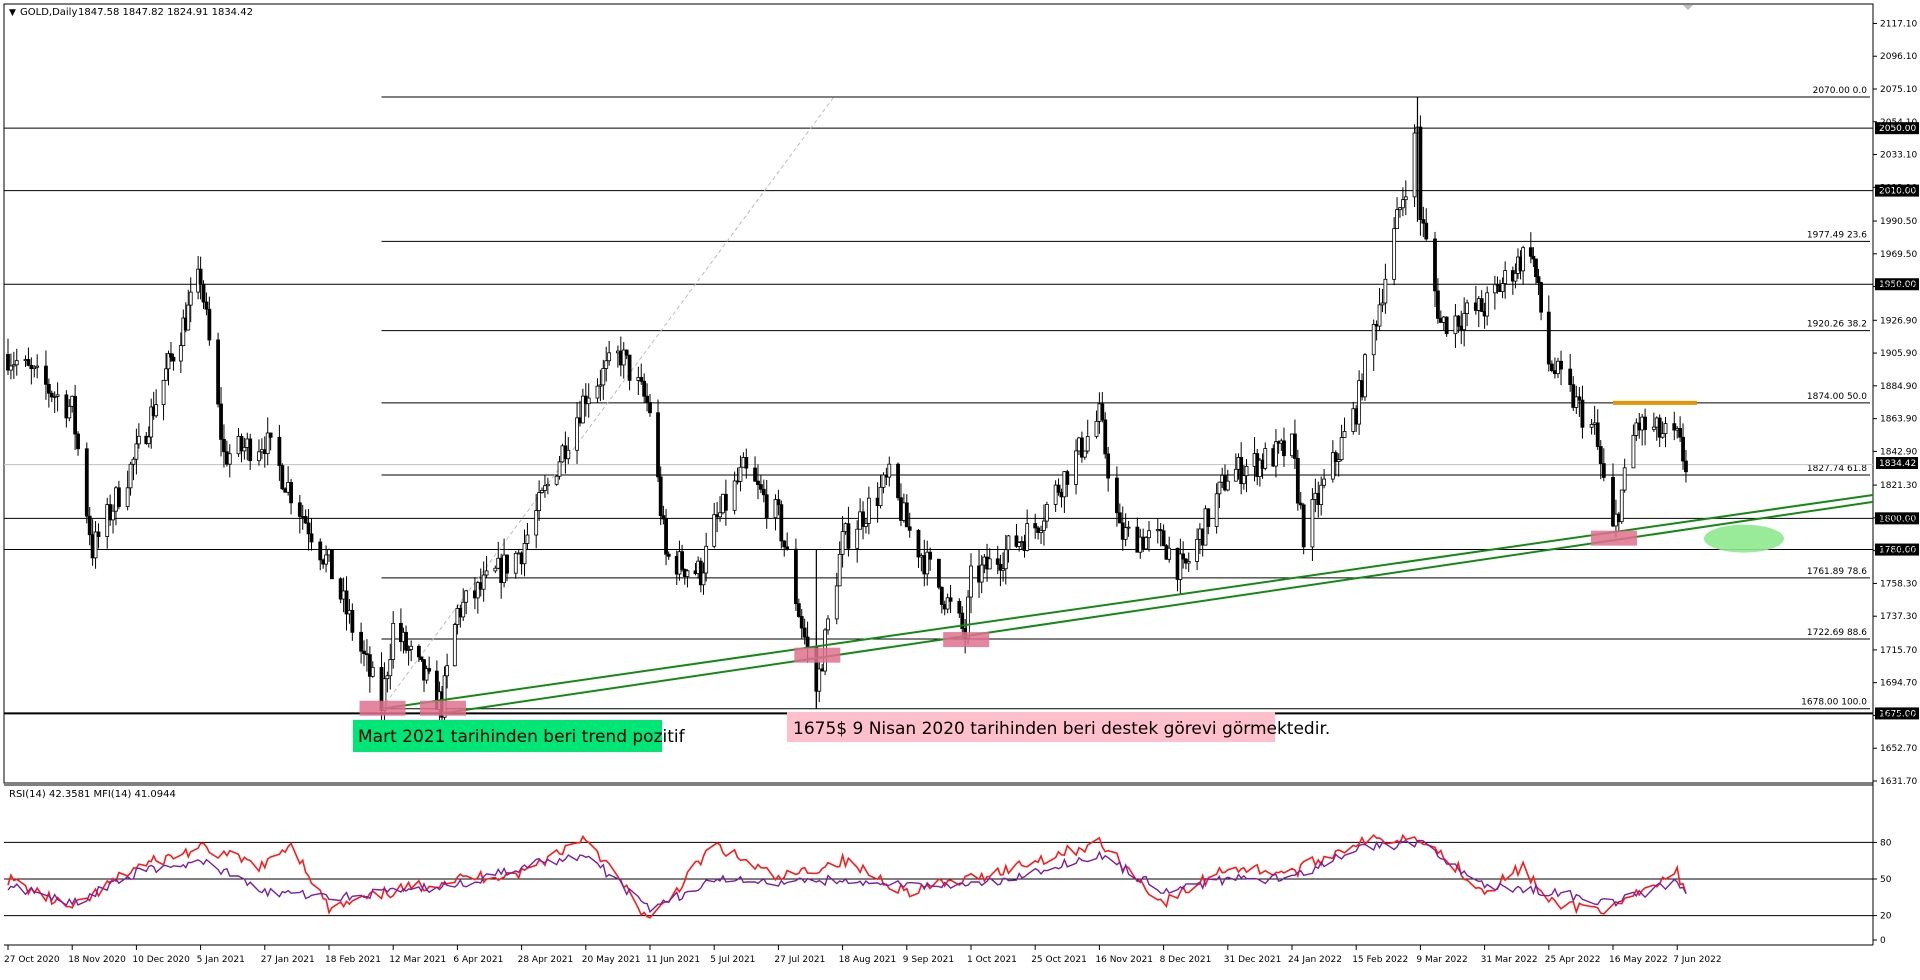 Image resolution: width=1920 pixels, height=980 pixels. I want to click on ohlc-readout: 1847.58 1847.82 1824.91 1834.42, so click(165, 12).